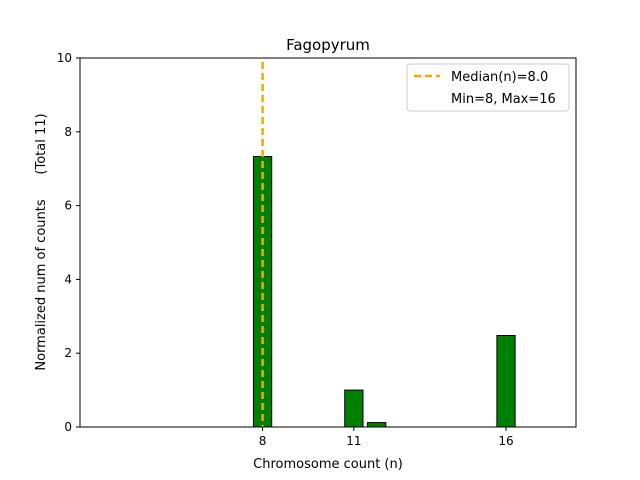  I want to click on x-tick-label: 16, so click(505, 441).